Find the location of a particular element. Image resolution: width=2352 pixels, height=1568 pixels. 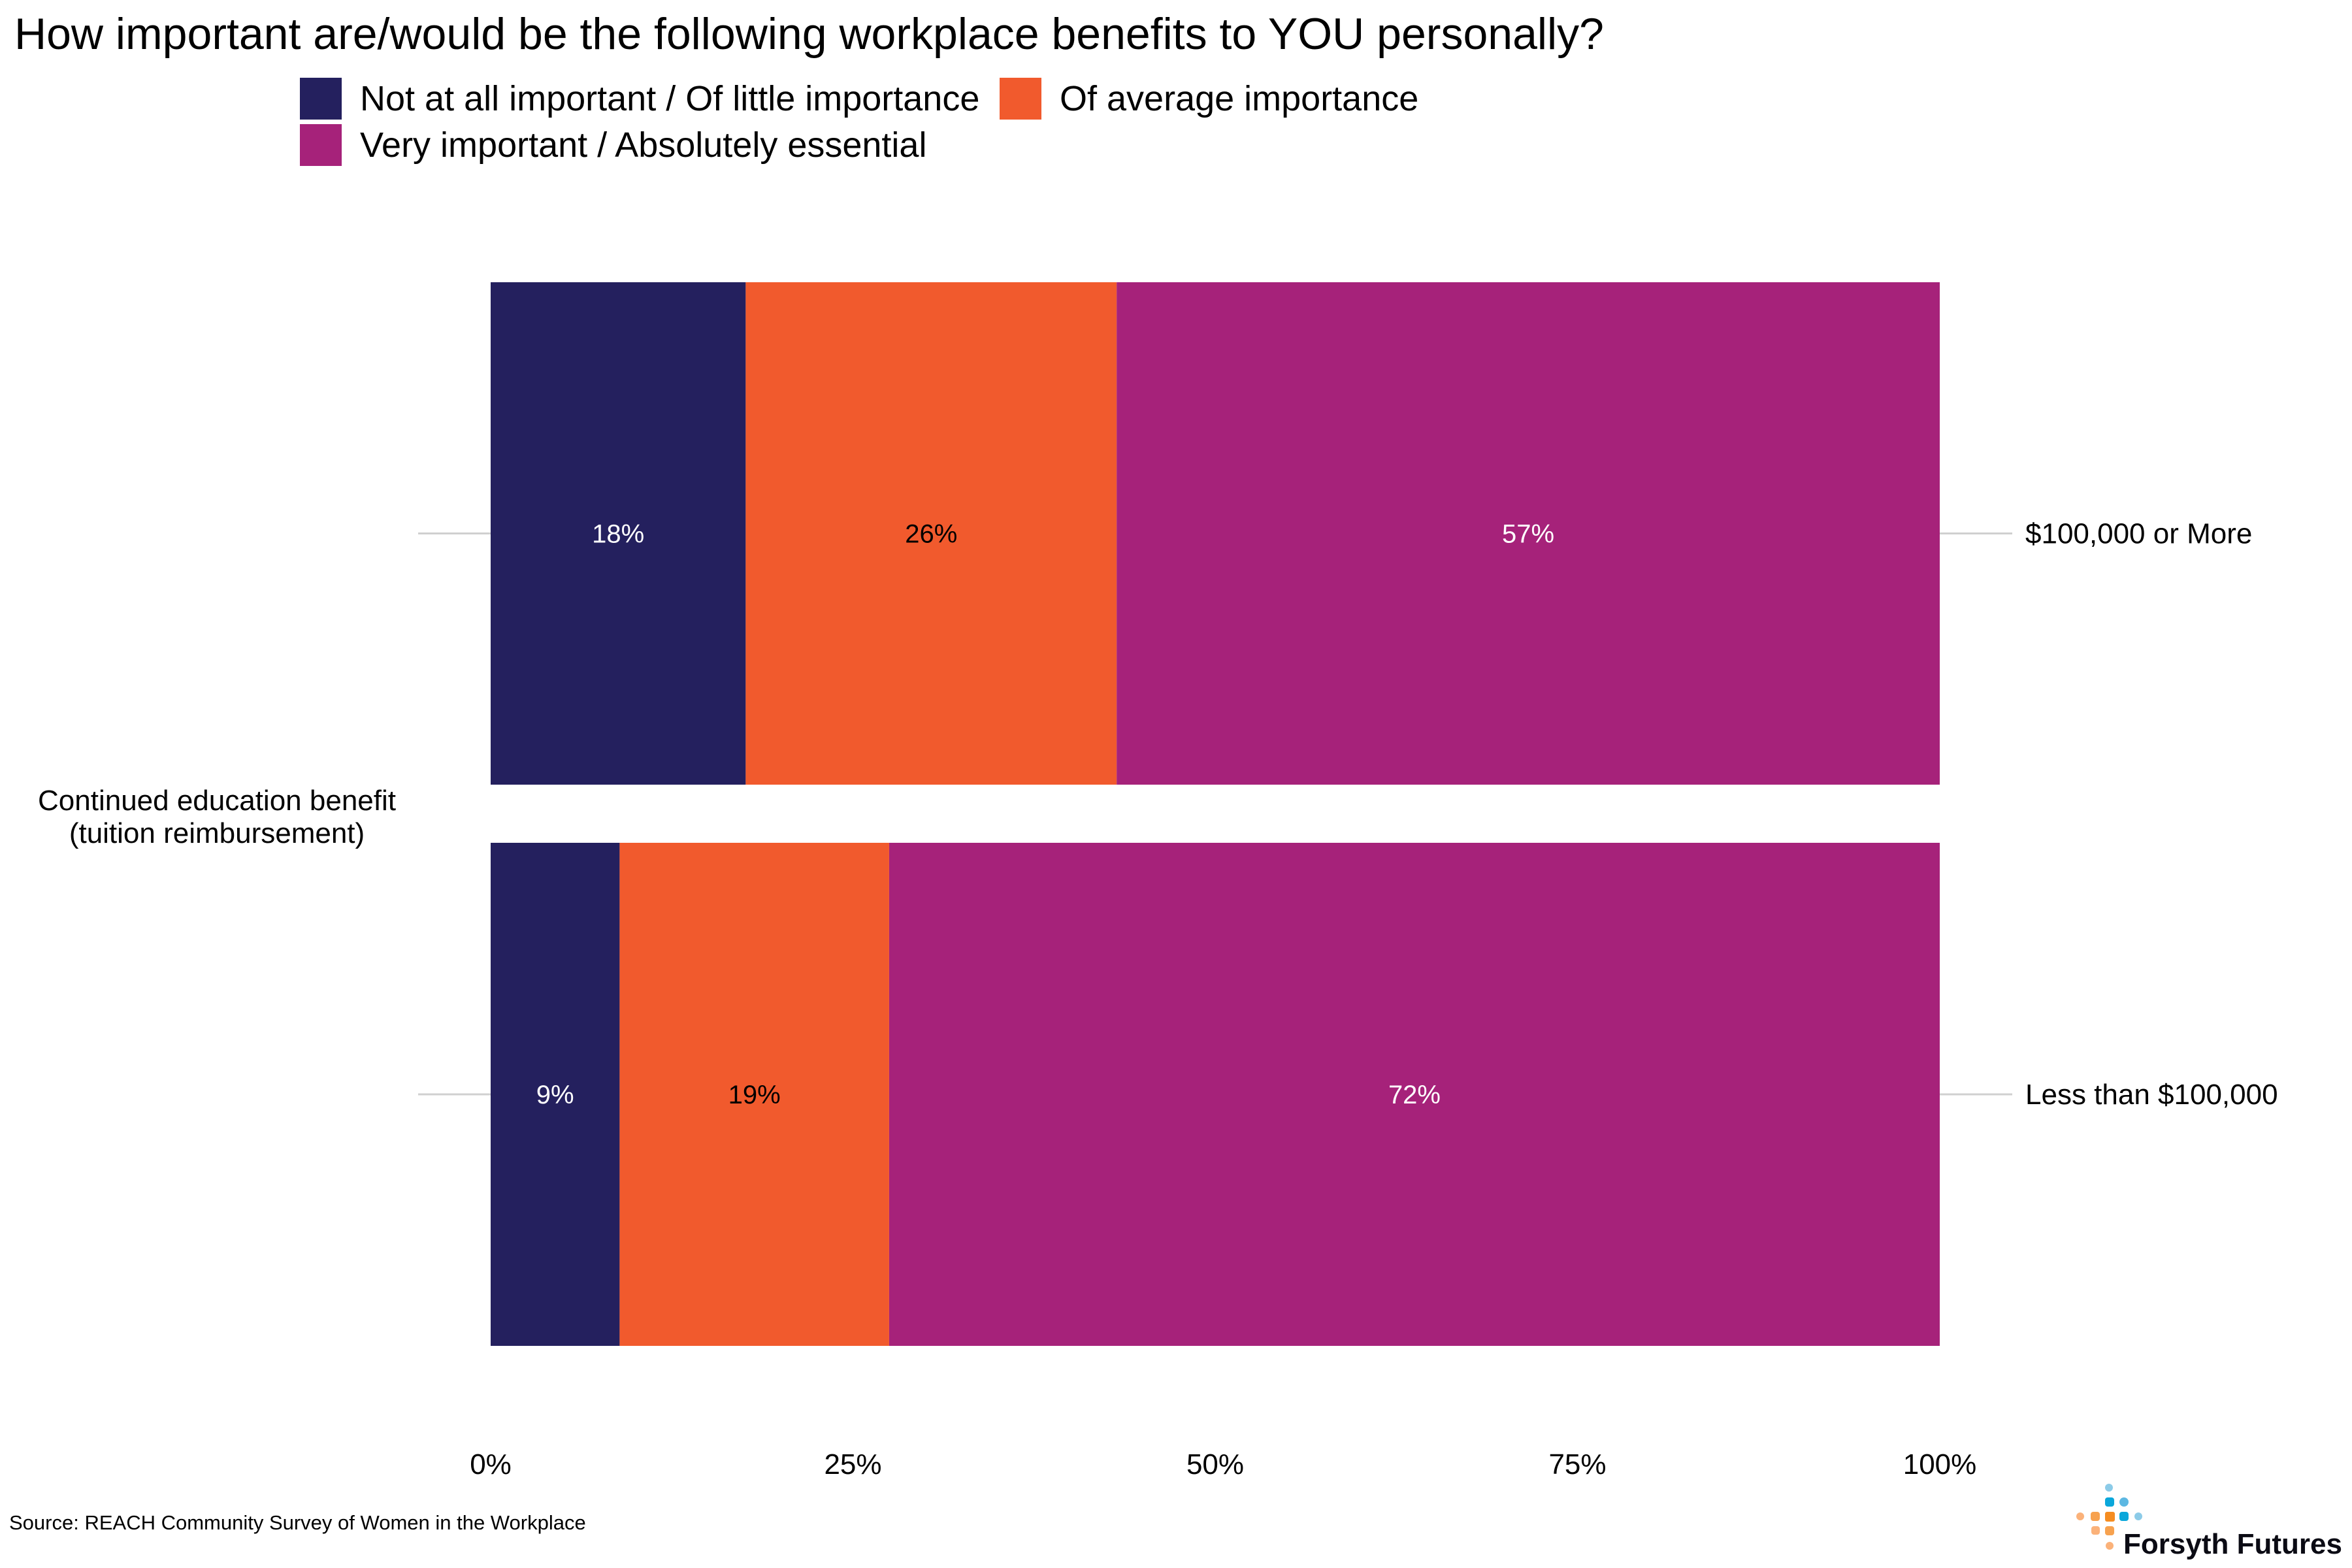

group-label: $100,000 or More is located at coordinates (2138, 534).